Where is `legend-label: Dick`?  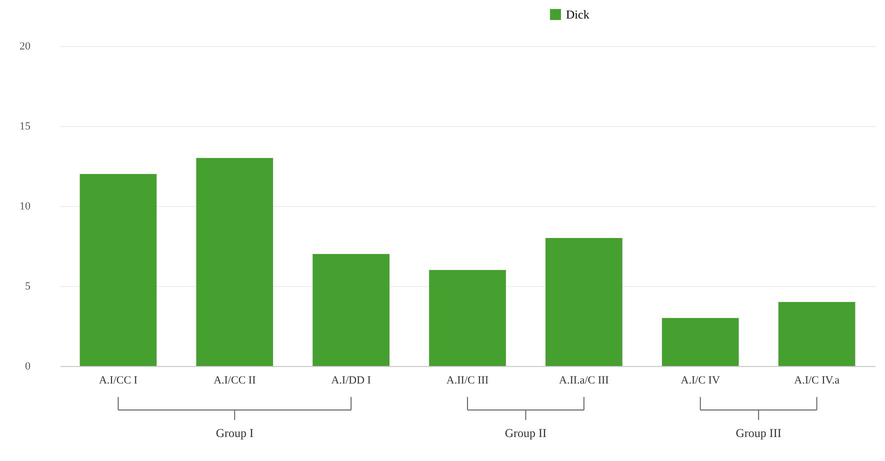
legend-label: Dick is located at coordinates (578, 15).